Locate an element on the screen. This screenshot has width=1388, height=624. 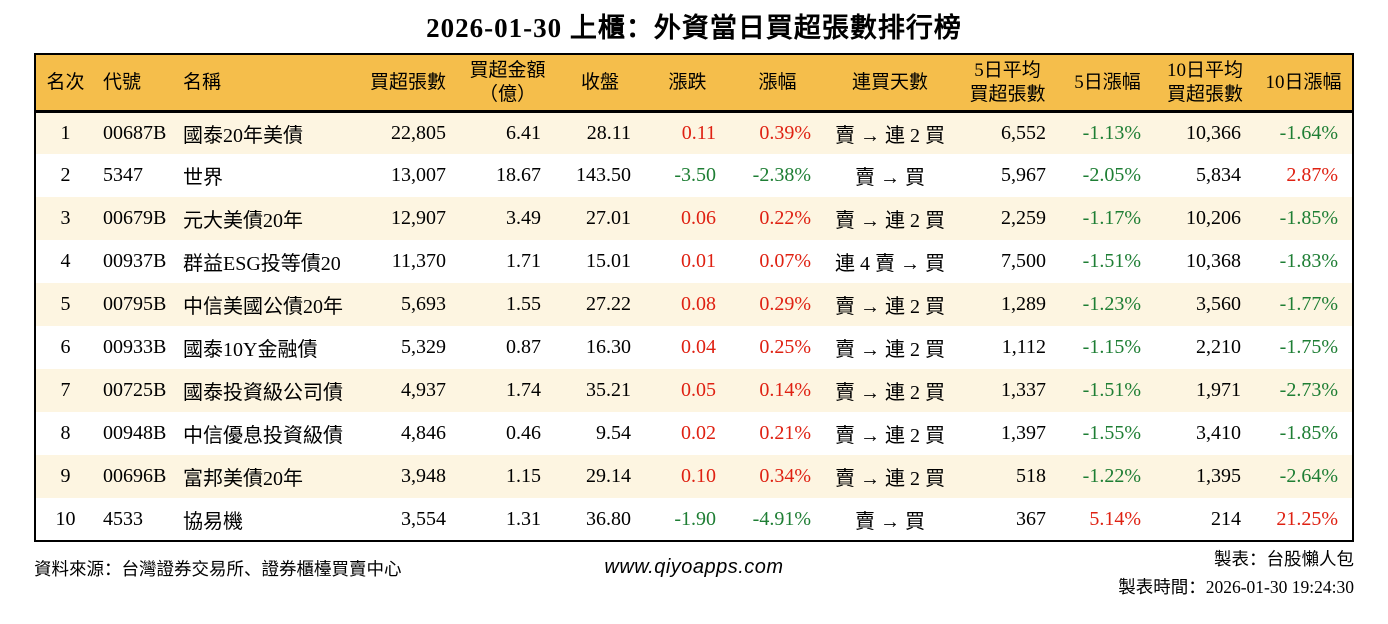
cell-pct10: -1.75% is located at coordinates (1308, 347).